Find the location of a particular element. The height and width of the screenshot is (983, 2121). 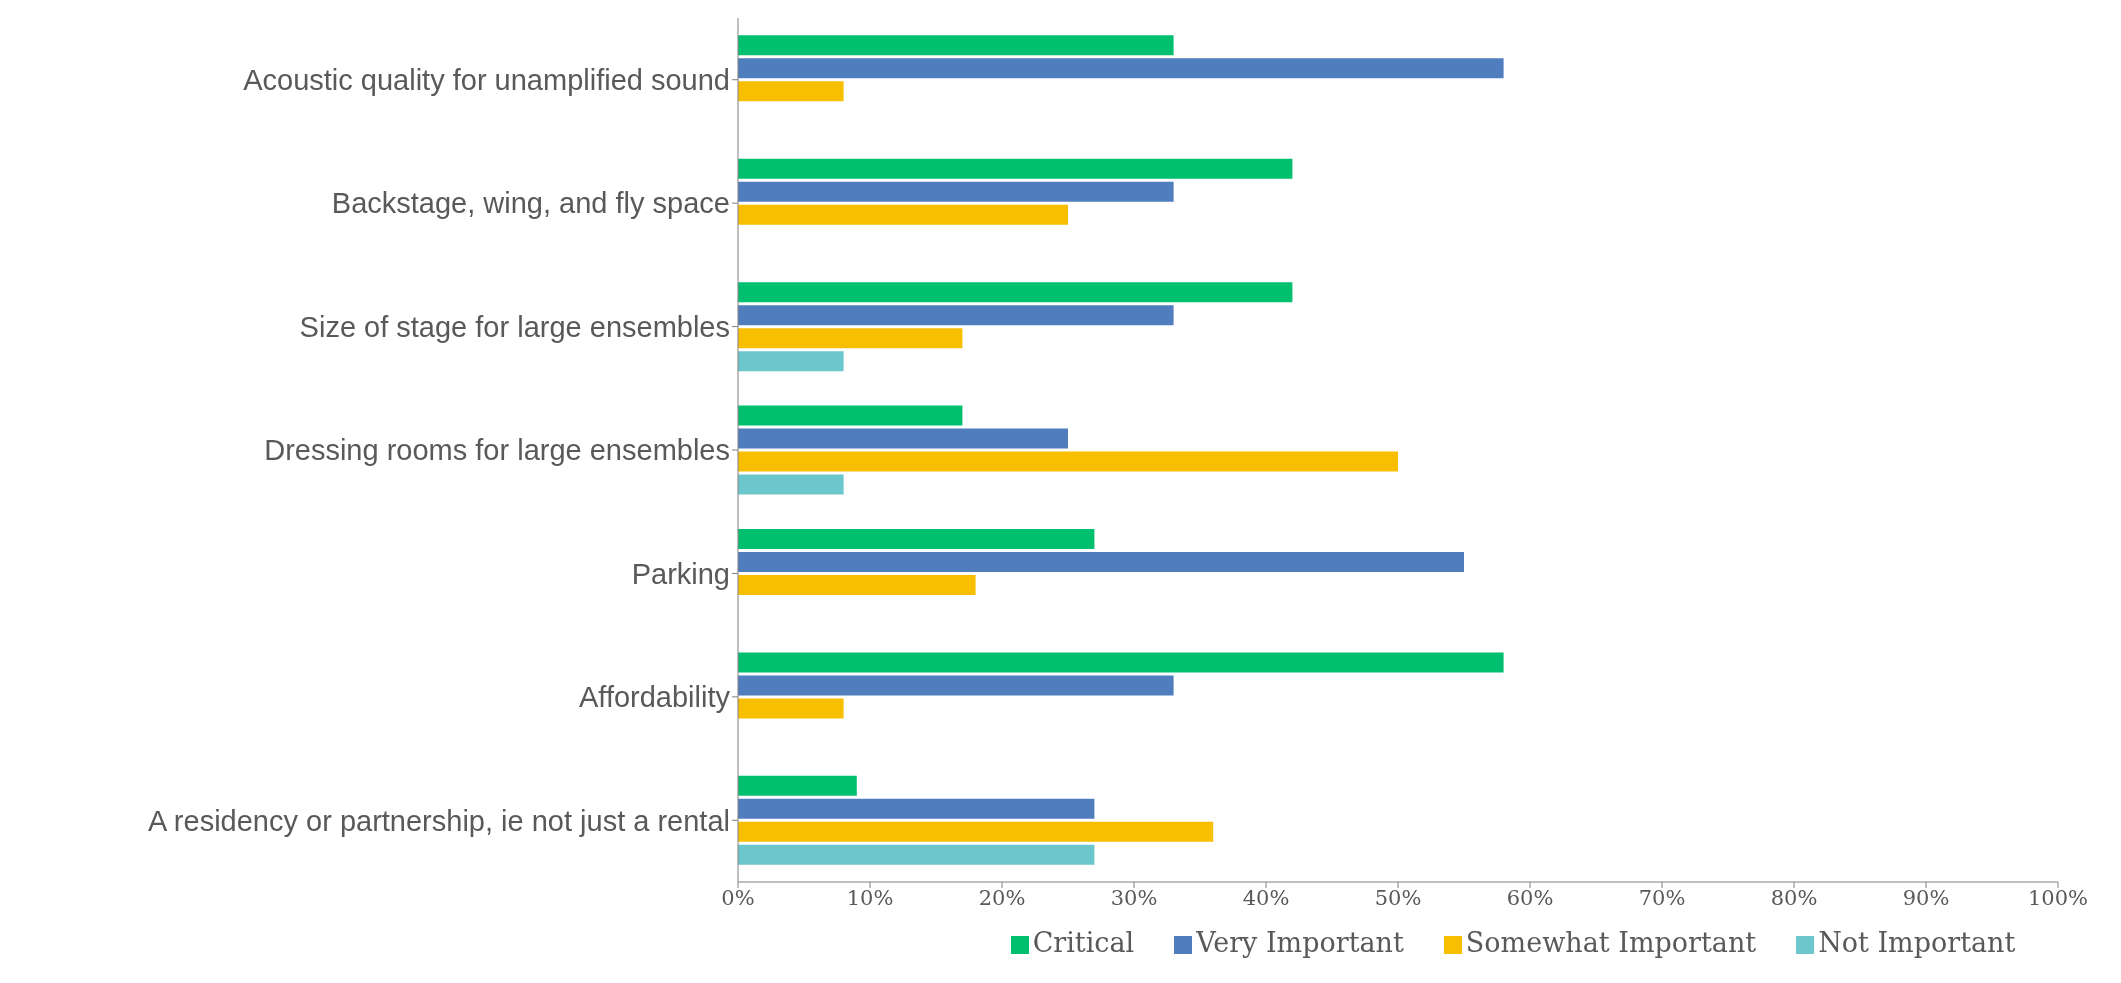

legend-label: Very Important is located at coordinates (1300, 942).